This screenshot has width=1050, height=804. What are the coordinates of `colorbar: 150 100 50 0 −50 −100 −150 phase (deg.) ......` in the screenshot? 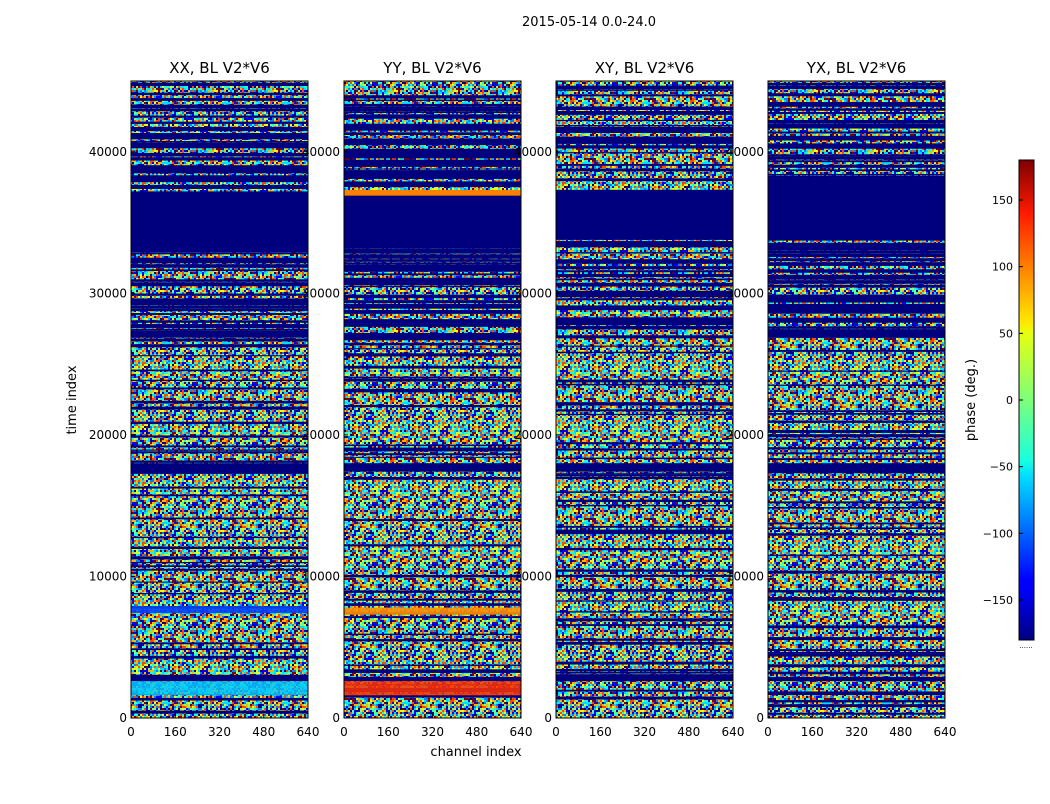 It's located at (999, 404).